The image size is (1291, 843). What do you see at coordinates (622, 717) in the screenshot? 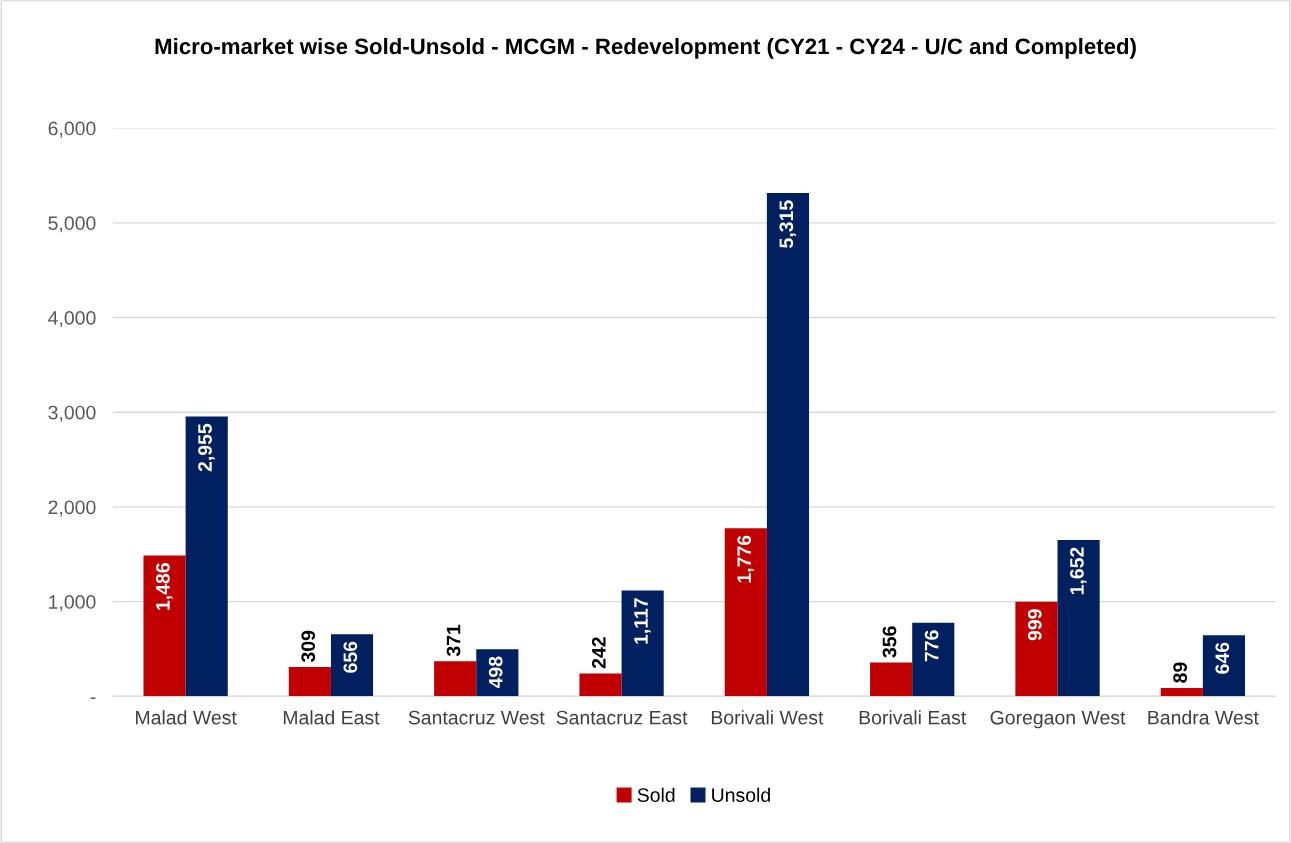
I see `x-tick-label: Santacruz East` at bounding box center [622, 717].